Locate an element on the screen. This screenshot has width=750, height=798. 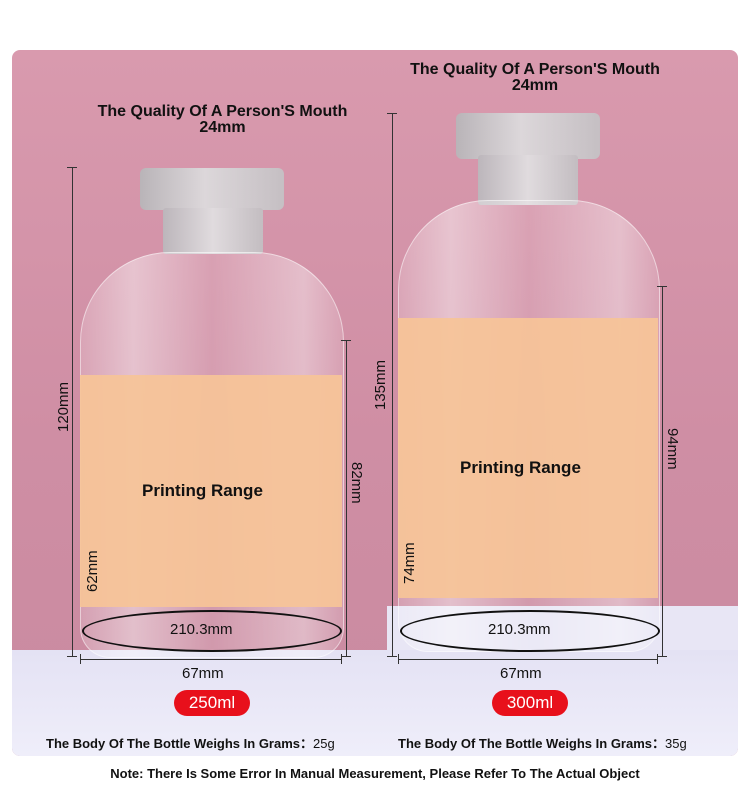
bottle-2-weight-label: The Body Of The Bottle Weighs In Grams： is located at coordinates (532, 743).